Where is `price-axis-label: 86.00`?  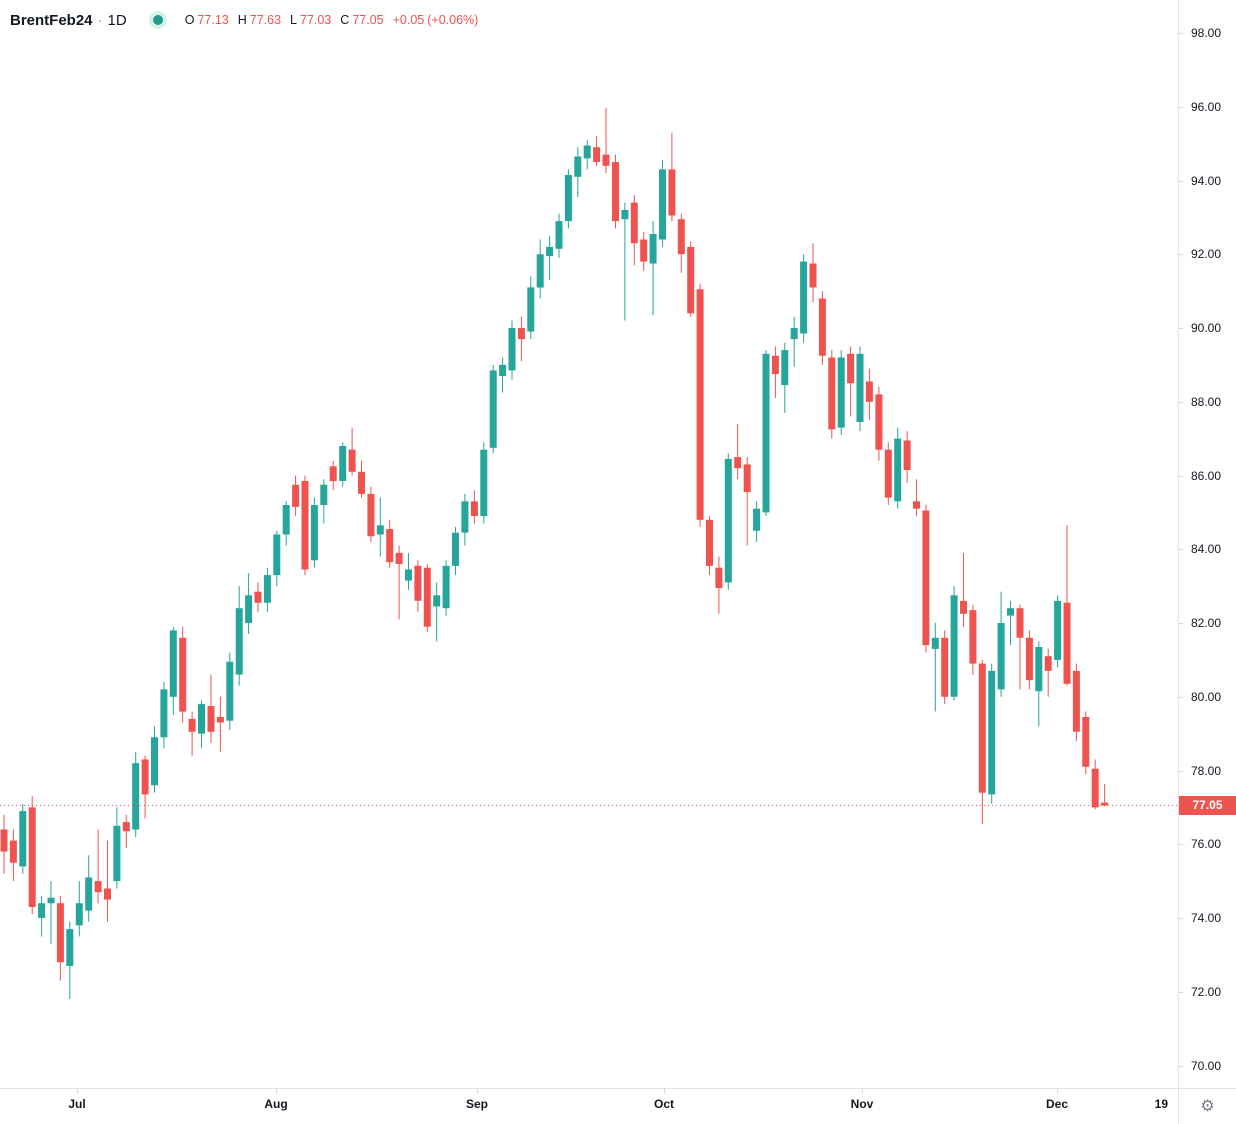 price-axis-label: 86.00 is located at coordinates (1206, 476).